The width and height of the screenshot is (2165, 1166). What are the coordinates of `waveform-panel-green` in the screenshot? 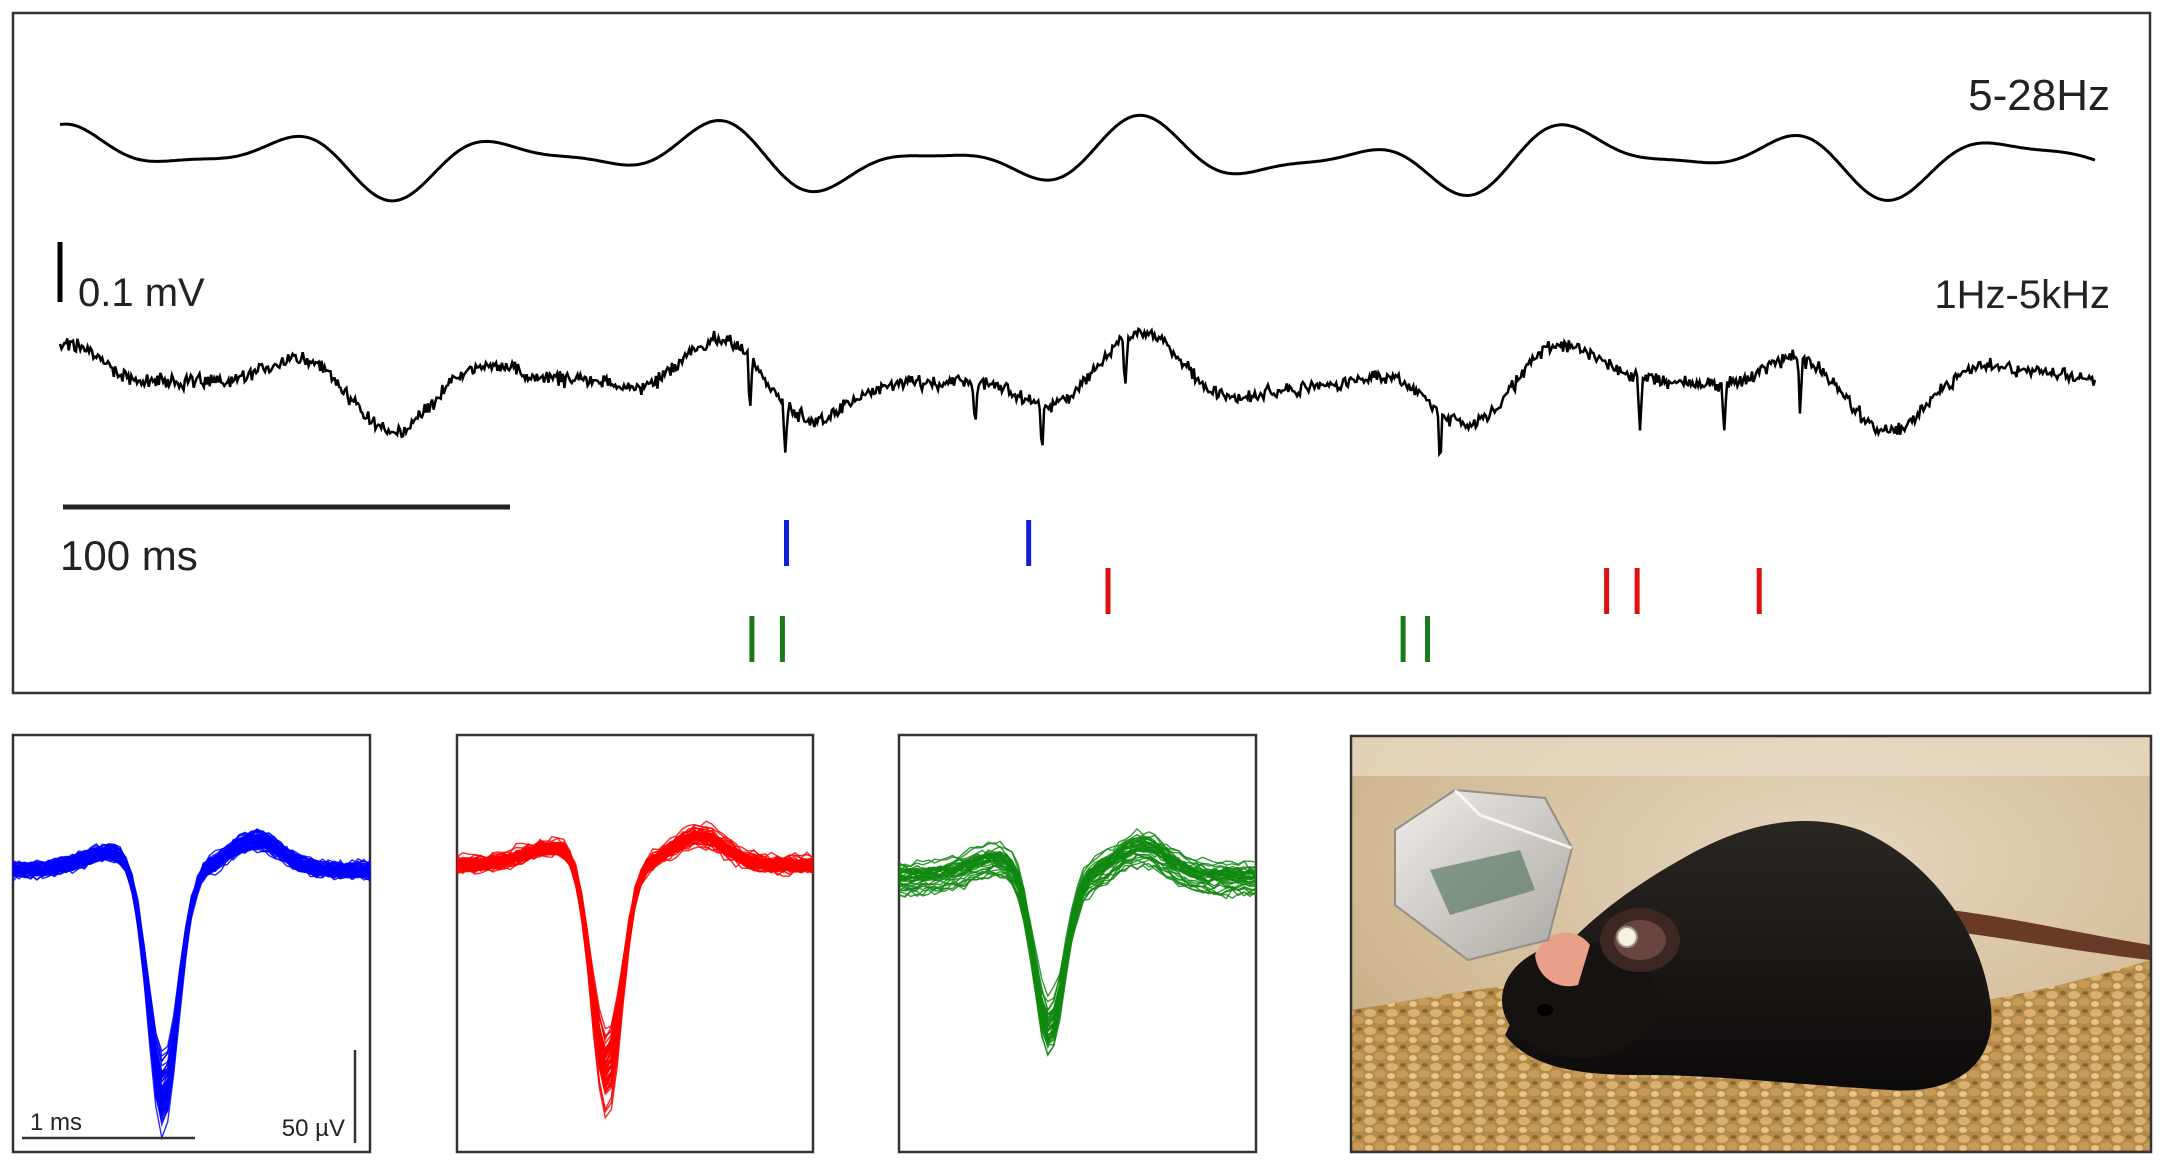 It's located at (1077, 943).